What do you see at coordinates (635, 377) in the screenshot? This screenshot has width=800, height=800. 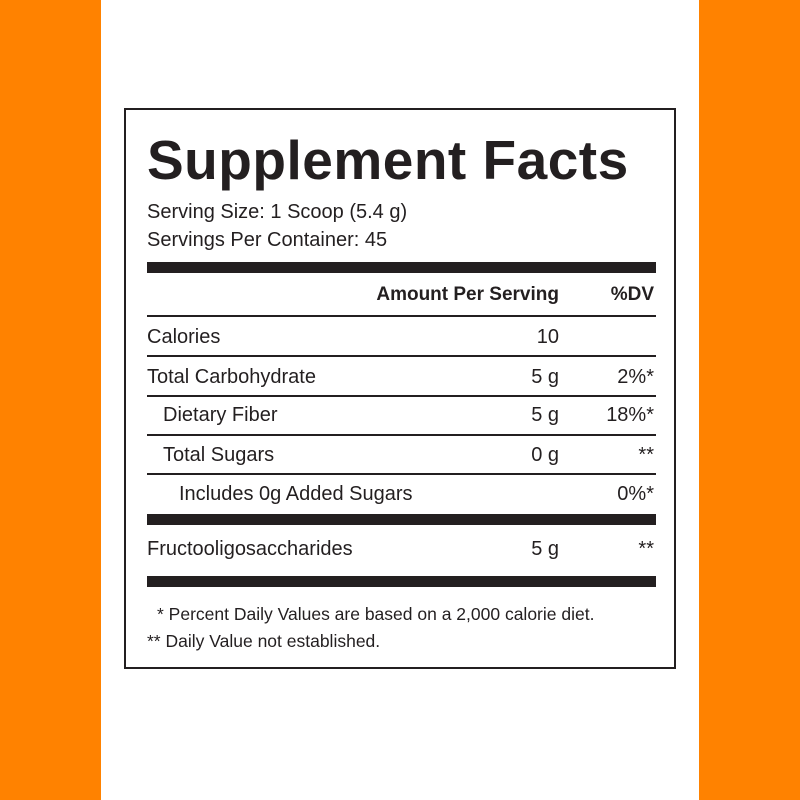 I see `row-dv: 2%*` at bounding box center [635, 377].